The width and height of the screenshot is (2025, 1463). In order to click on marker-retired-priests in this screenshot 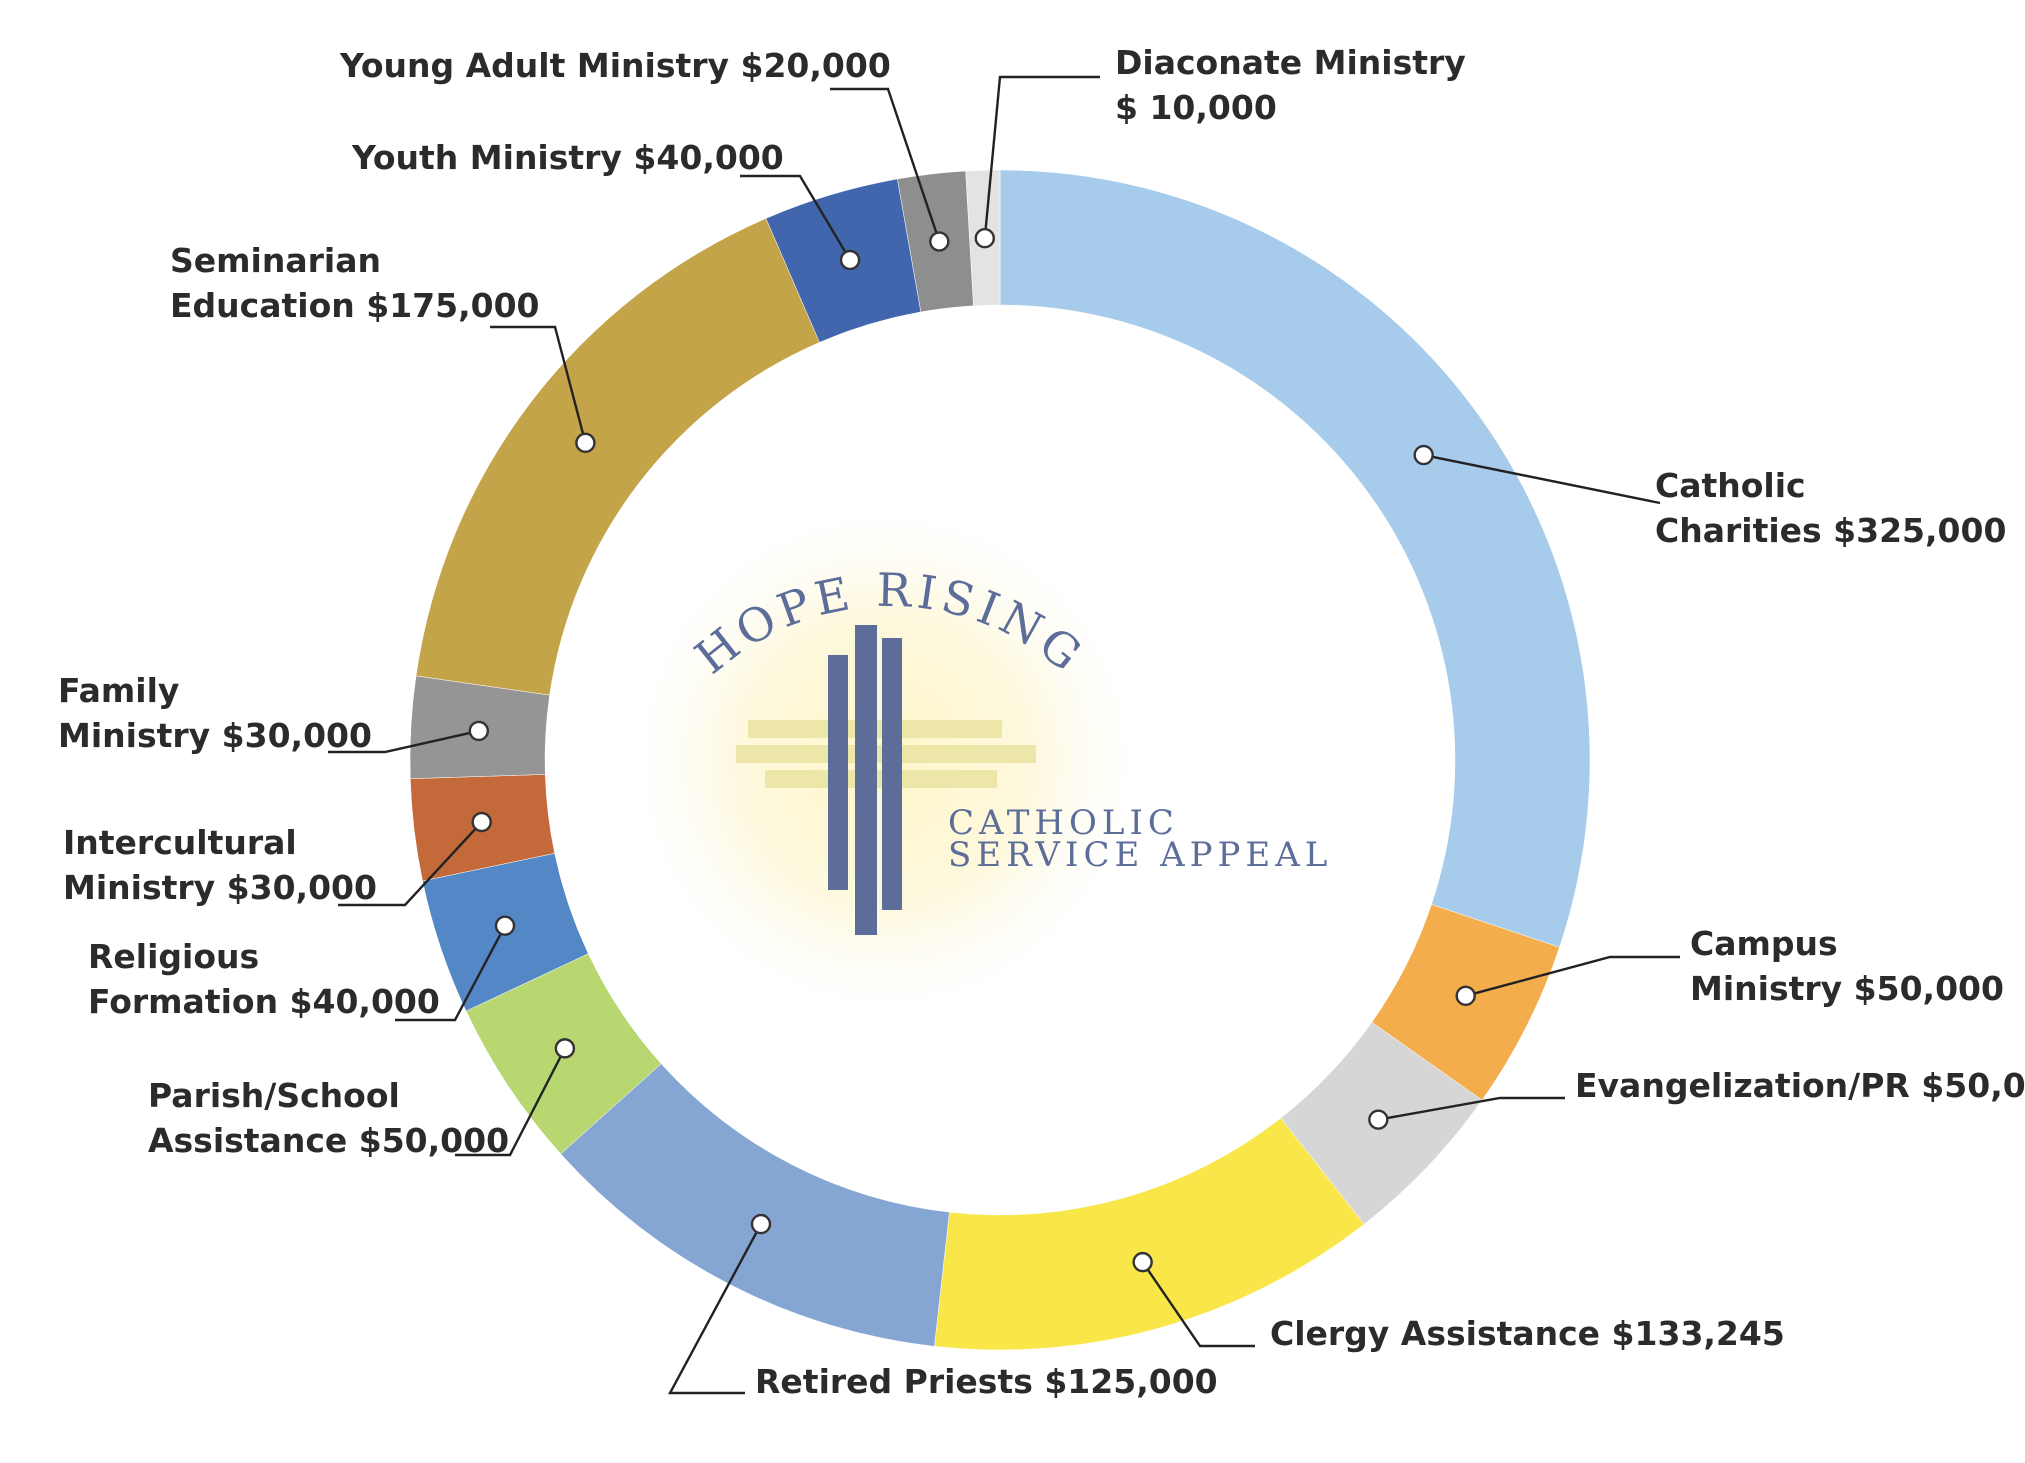, I will do `click(761, 1224)`.